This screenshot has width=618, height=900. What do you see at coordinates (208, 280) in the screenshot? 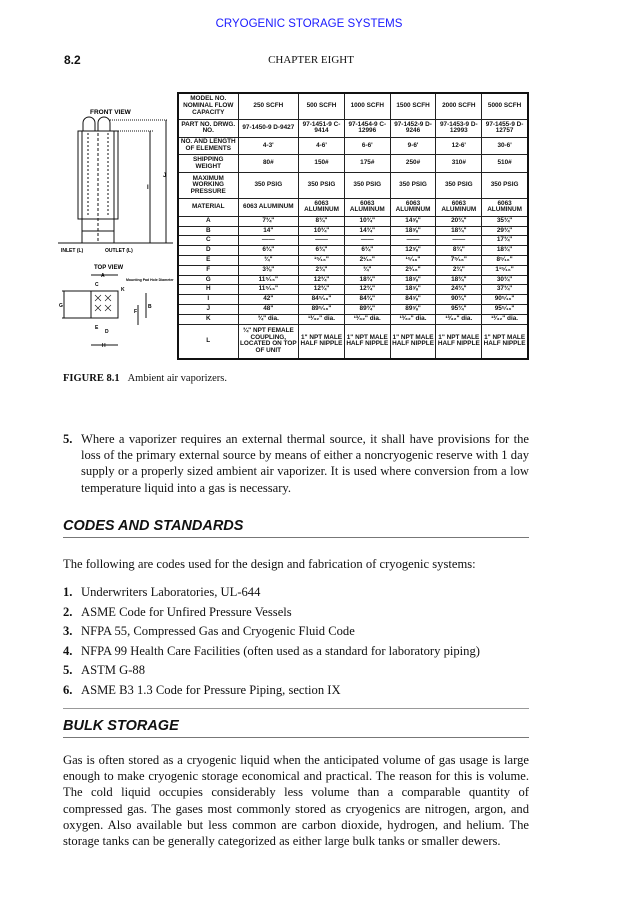
I see `row-label: G` at bounding box center [208, 280].